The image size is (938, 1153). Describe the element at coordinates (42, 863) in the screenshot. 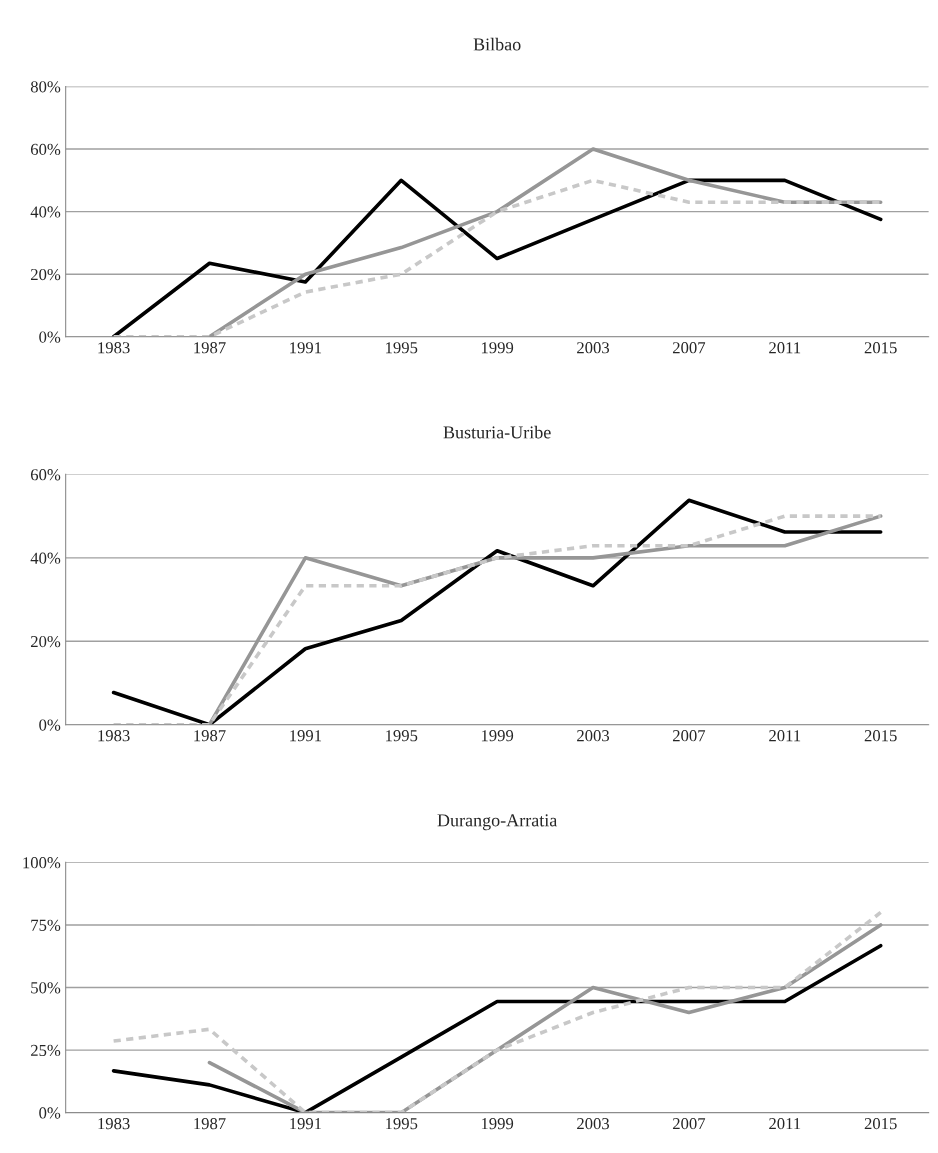

I see `y-tick-label: 100%` at that location.